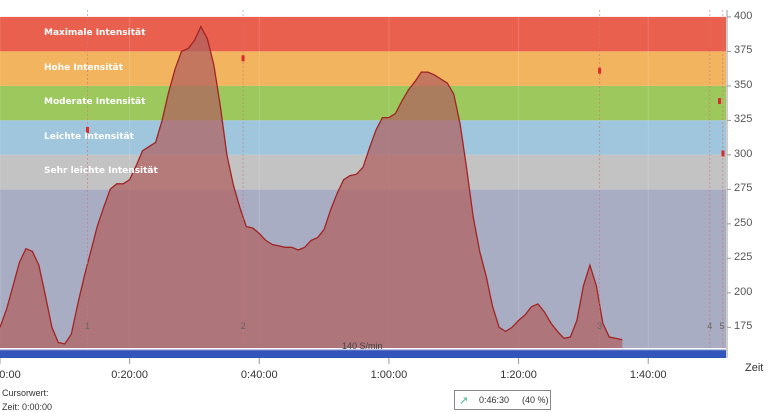 The width and height of the screenshot is (784, 412). I want to click on trend-arrow-icon: ↗, so click(464, 401).